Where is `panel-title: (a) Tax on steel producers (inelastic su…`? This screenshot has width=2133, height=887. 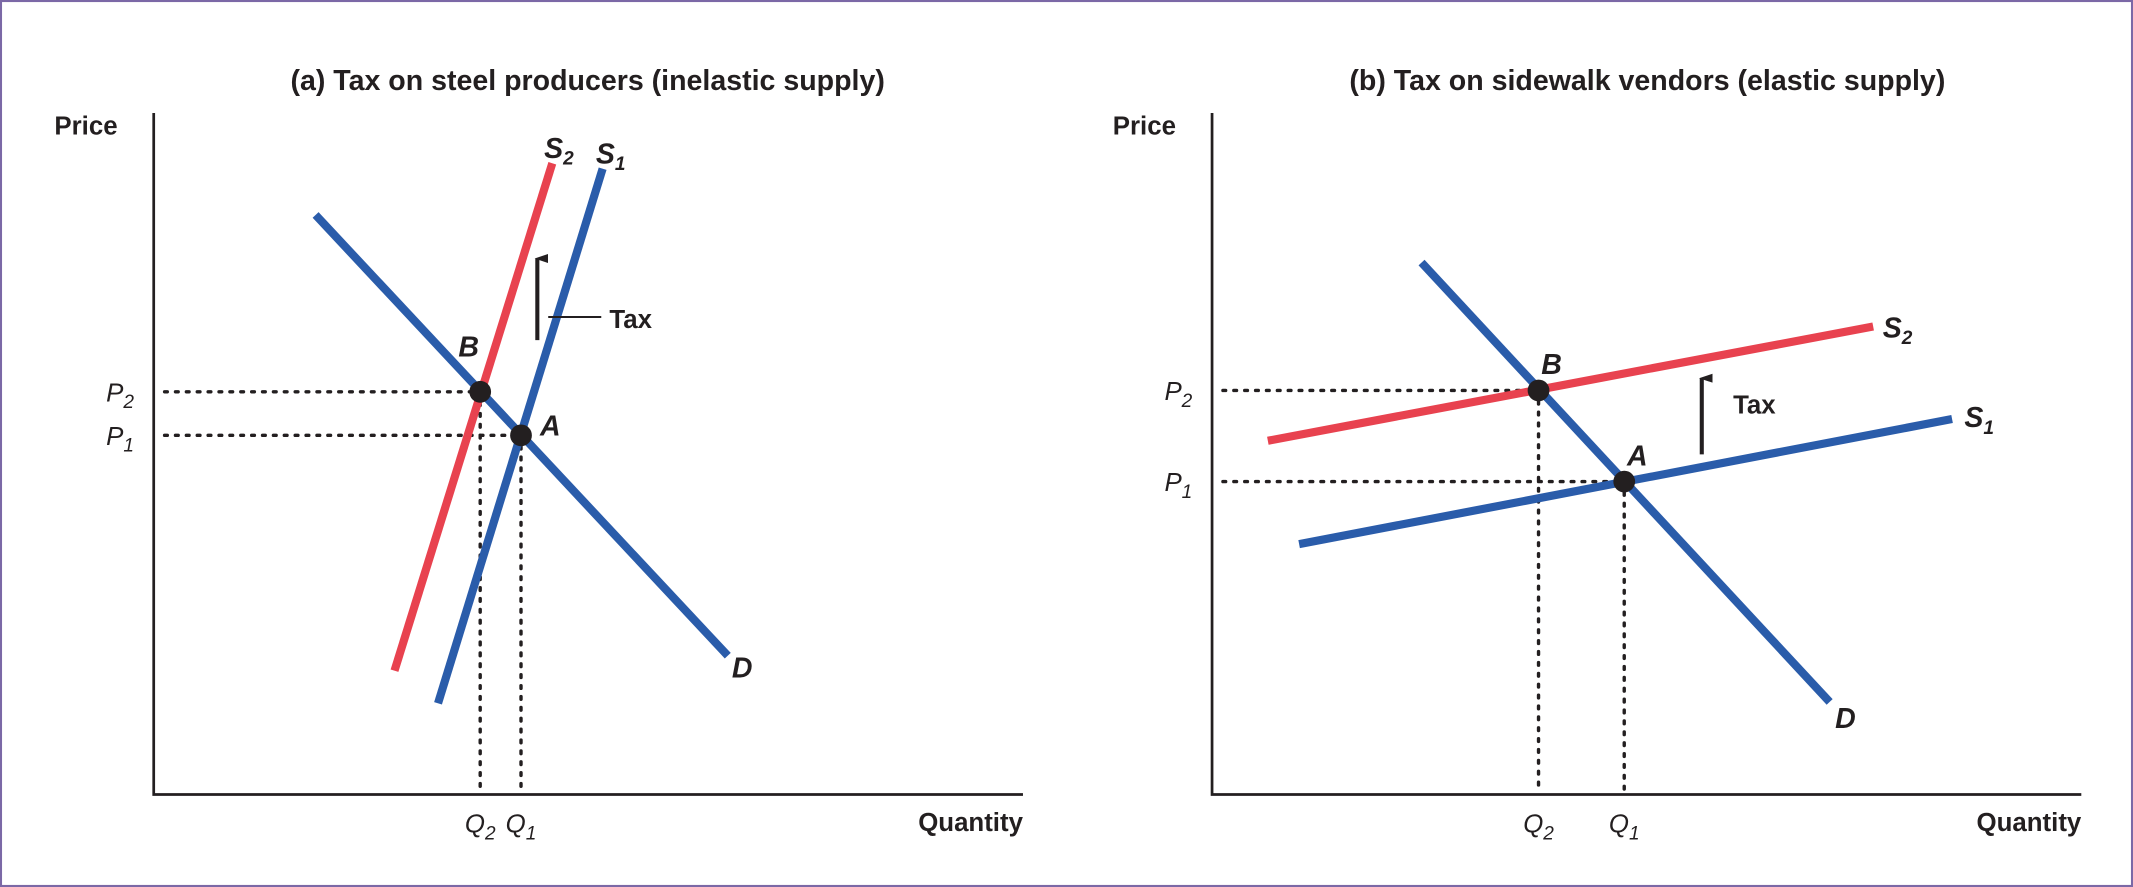
panel-title: (a) Tax on steel producers (inelastic su… is located at coordinates (587, 81).